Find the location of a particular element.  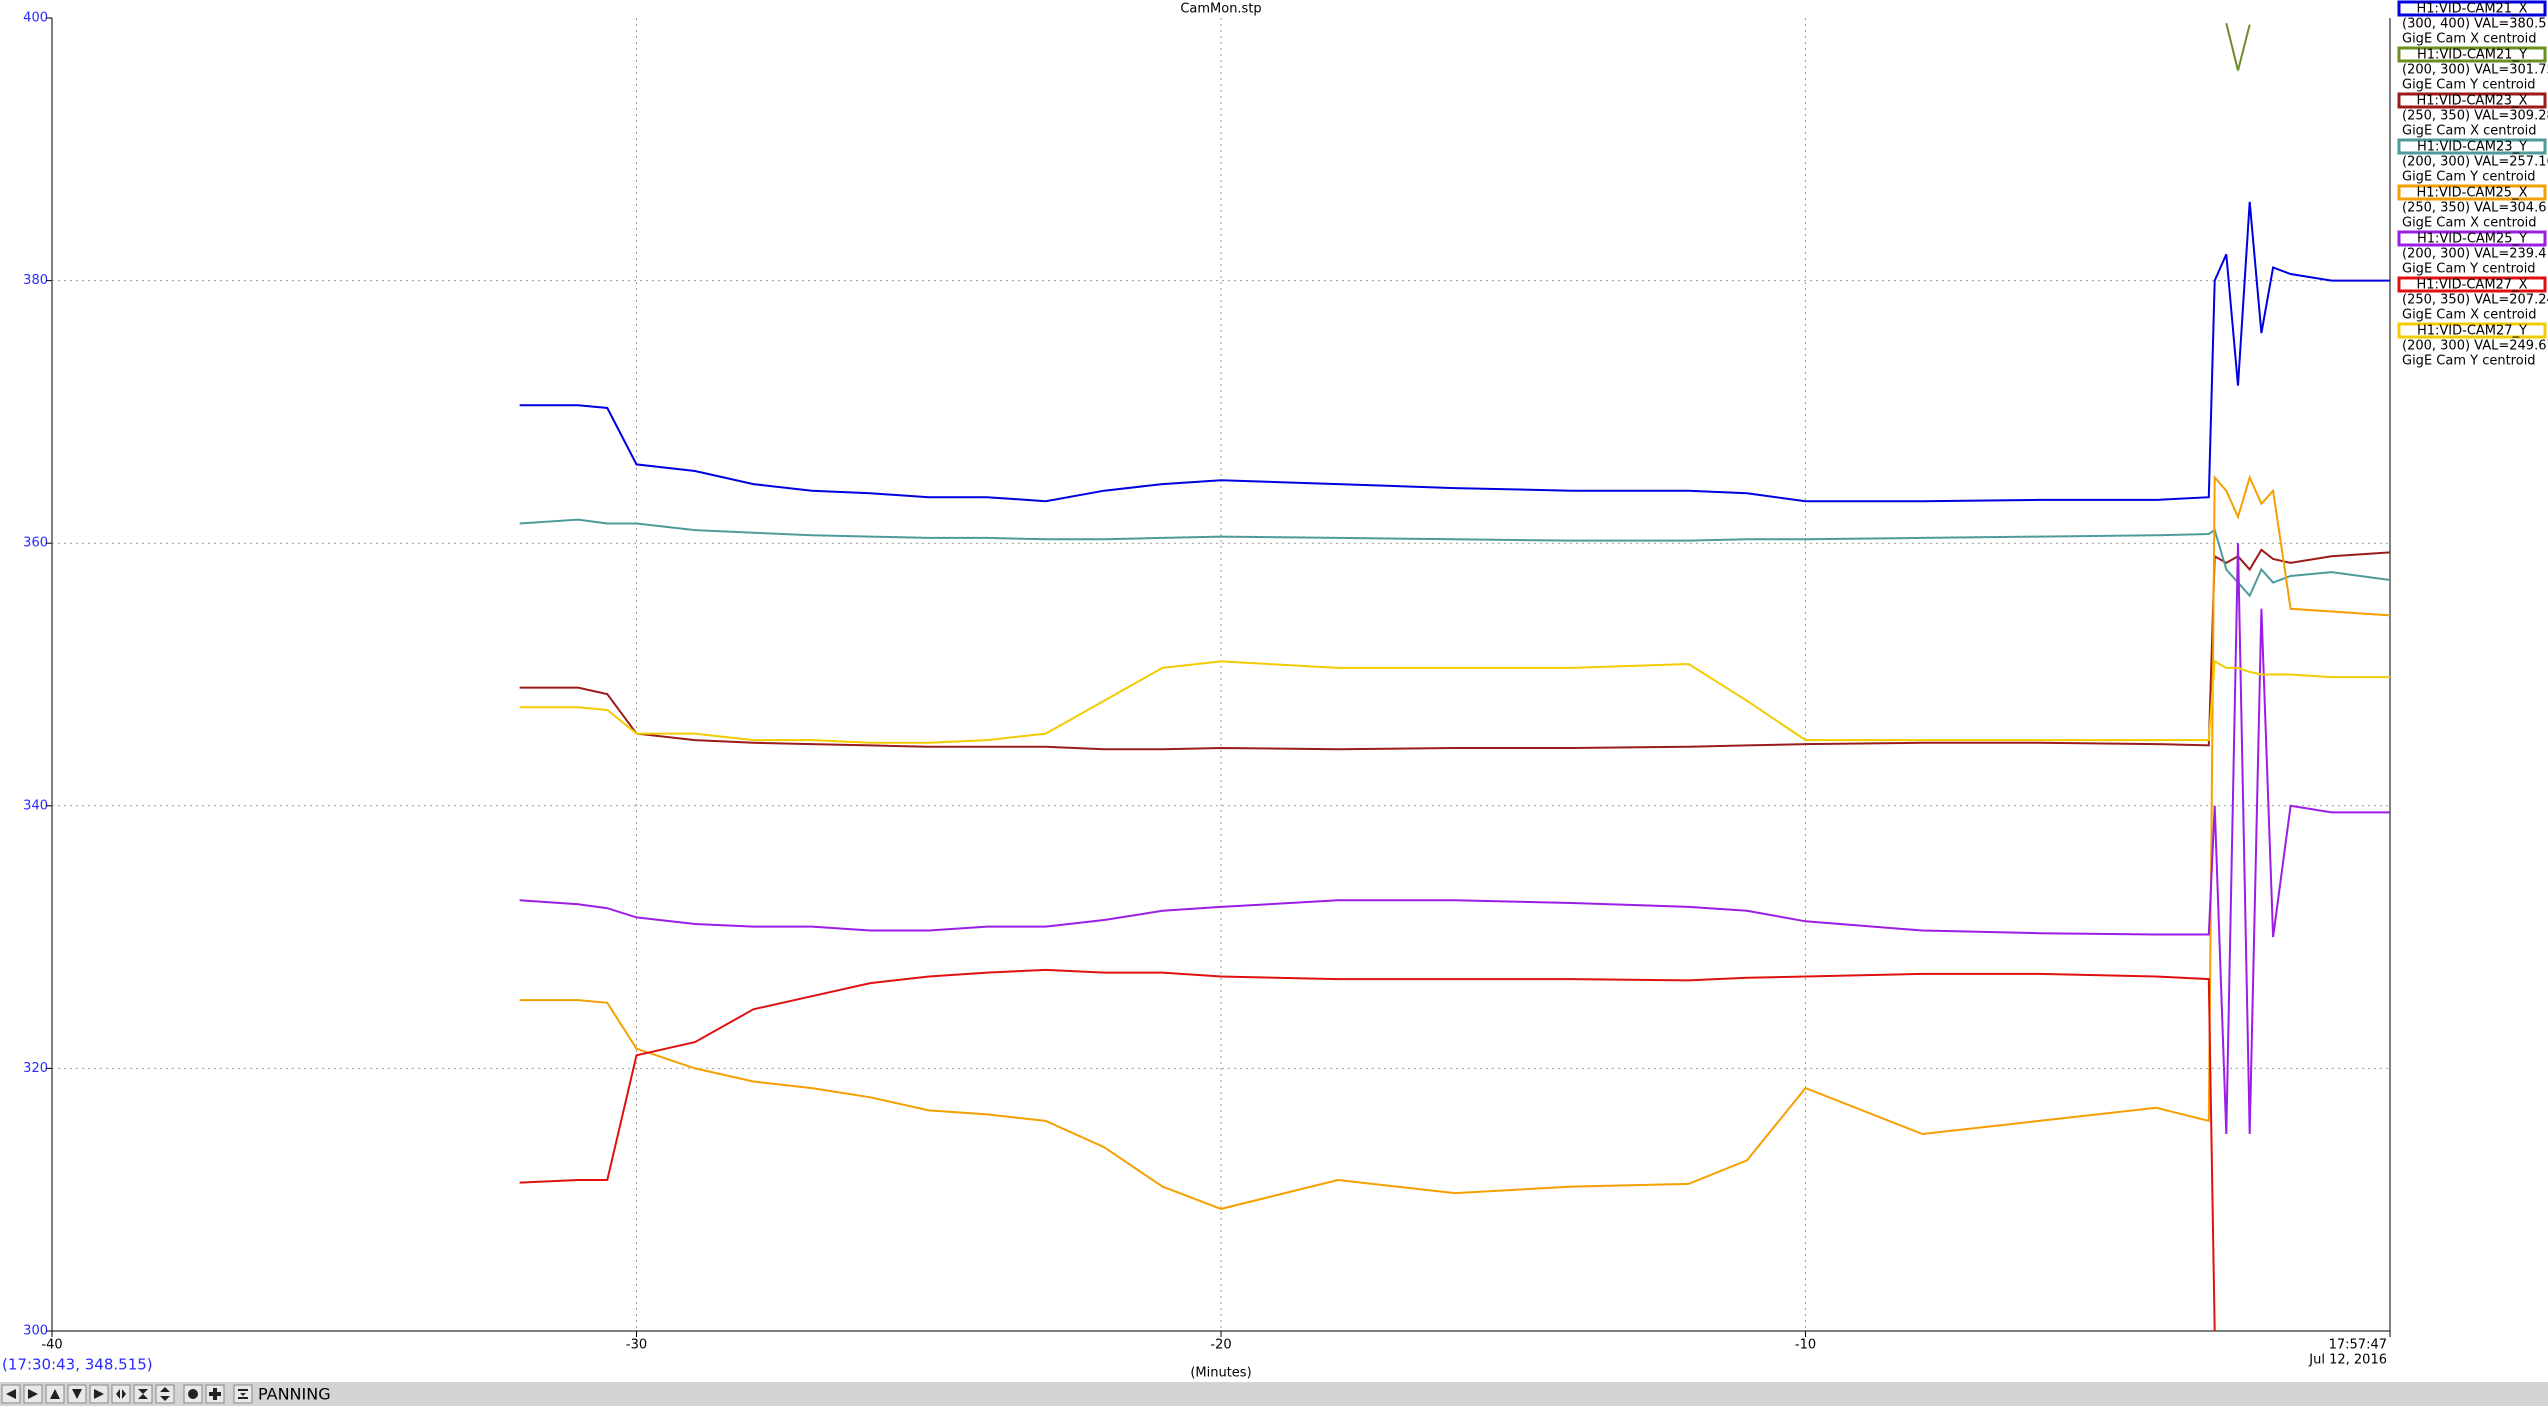

legend-name: H1:VID-CAM27_Y is located at coordinates (2472, 331).